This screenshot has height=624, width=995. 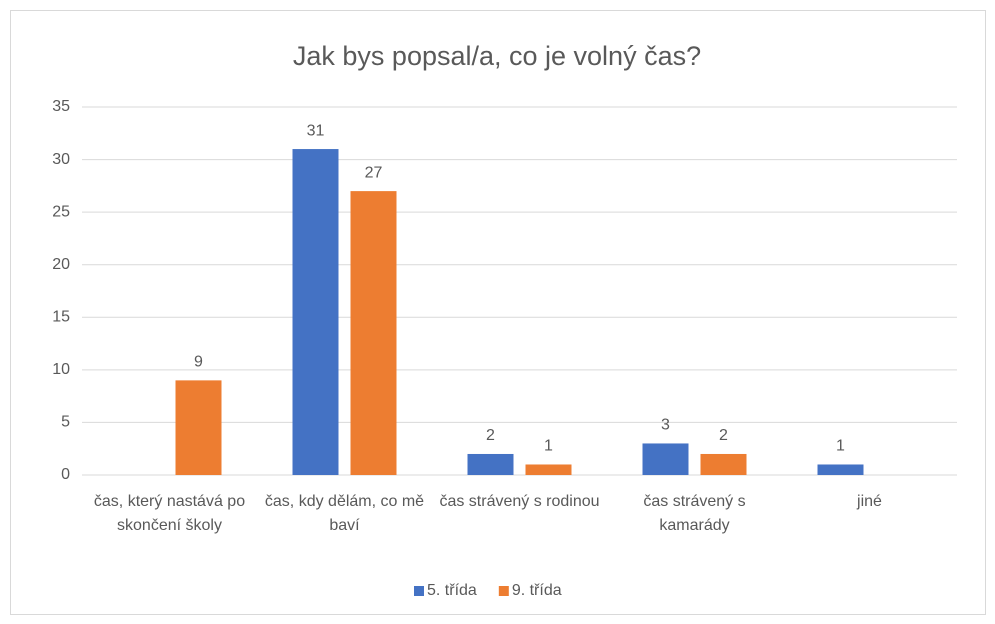 What do you see at coordinates (61, 159) in the screenshot?
I see `y-tick-label: 30` at bounding box center [61, 159].